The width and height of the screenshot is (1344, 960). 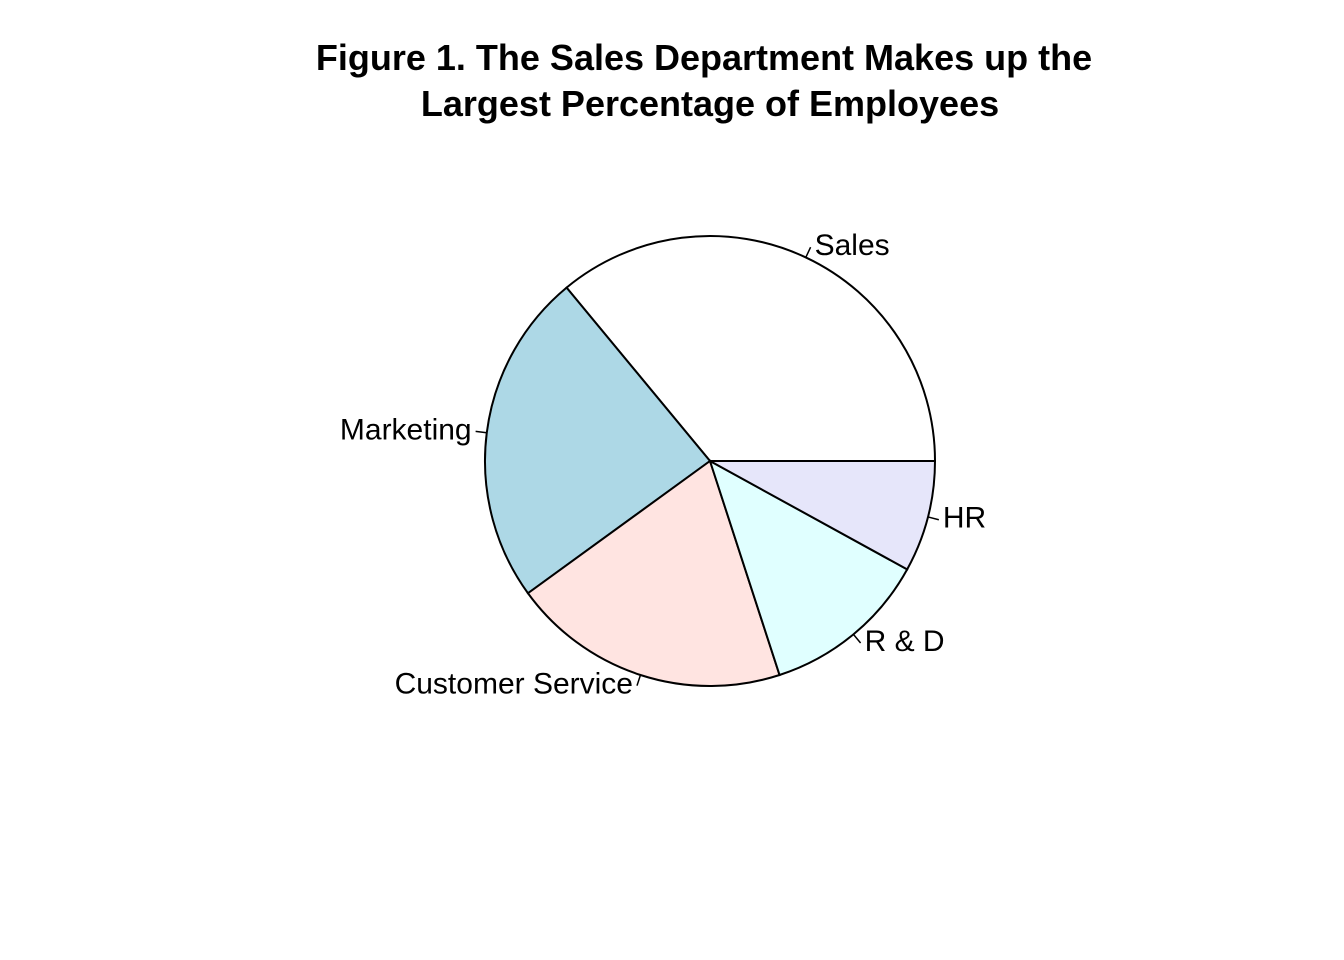 I want to click on pie-slice-marketing, so click(x=598, y=440).